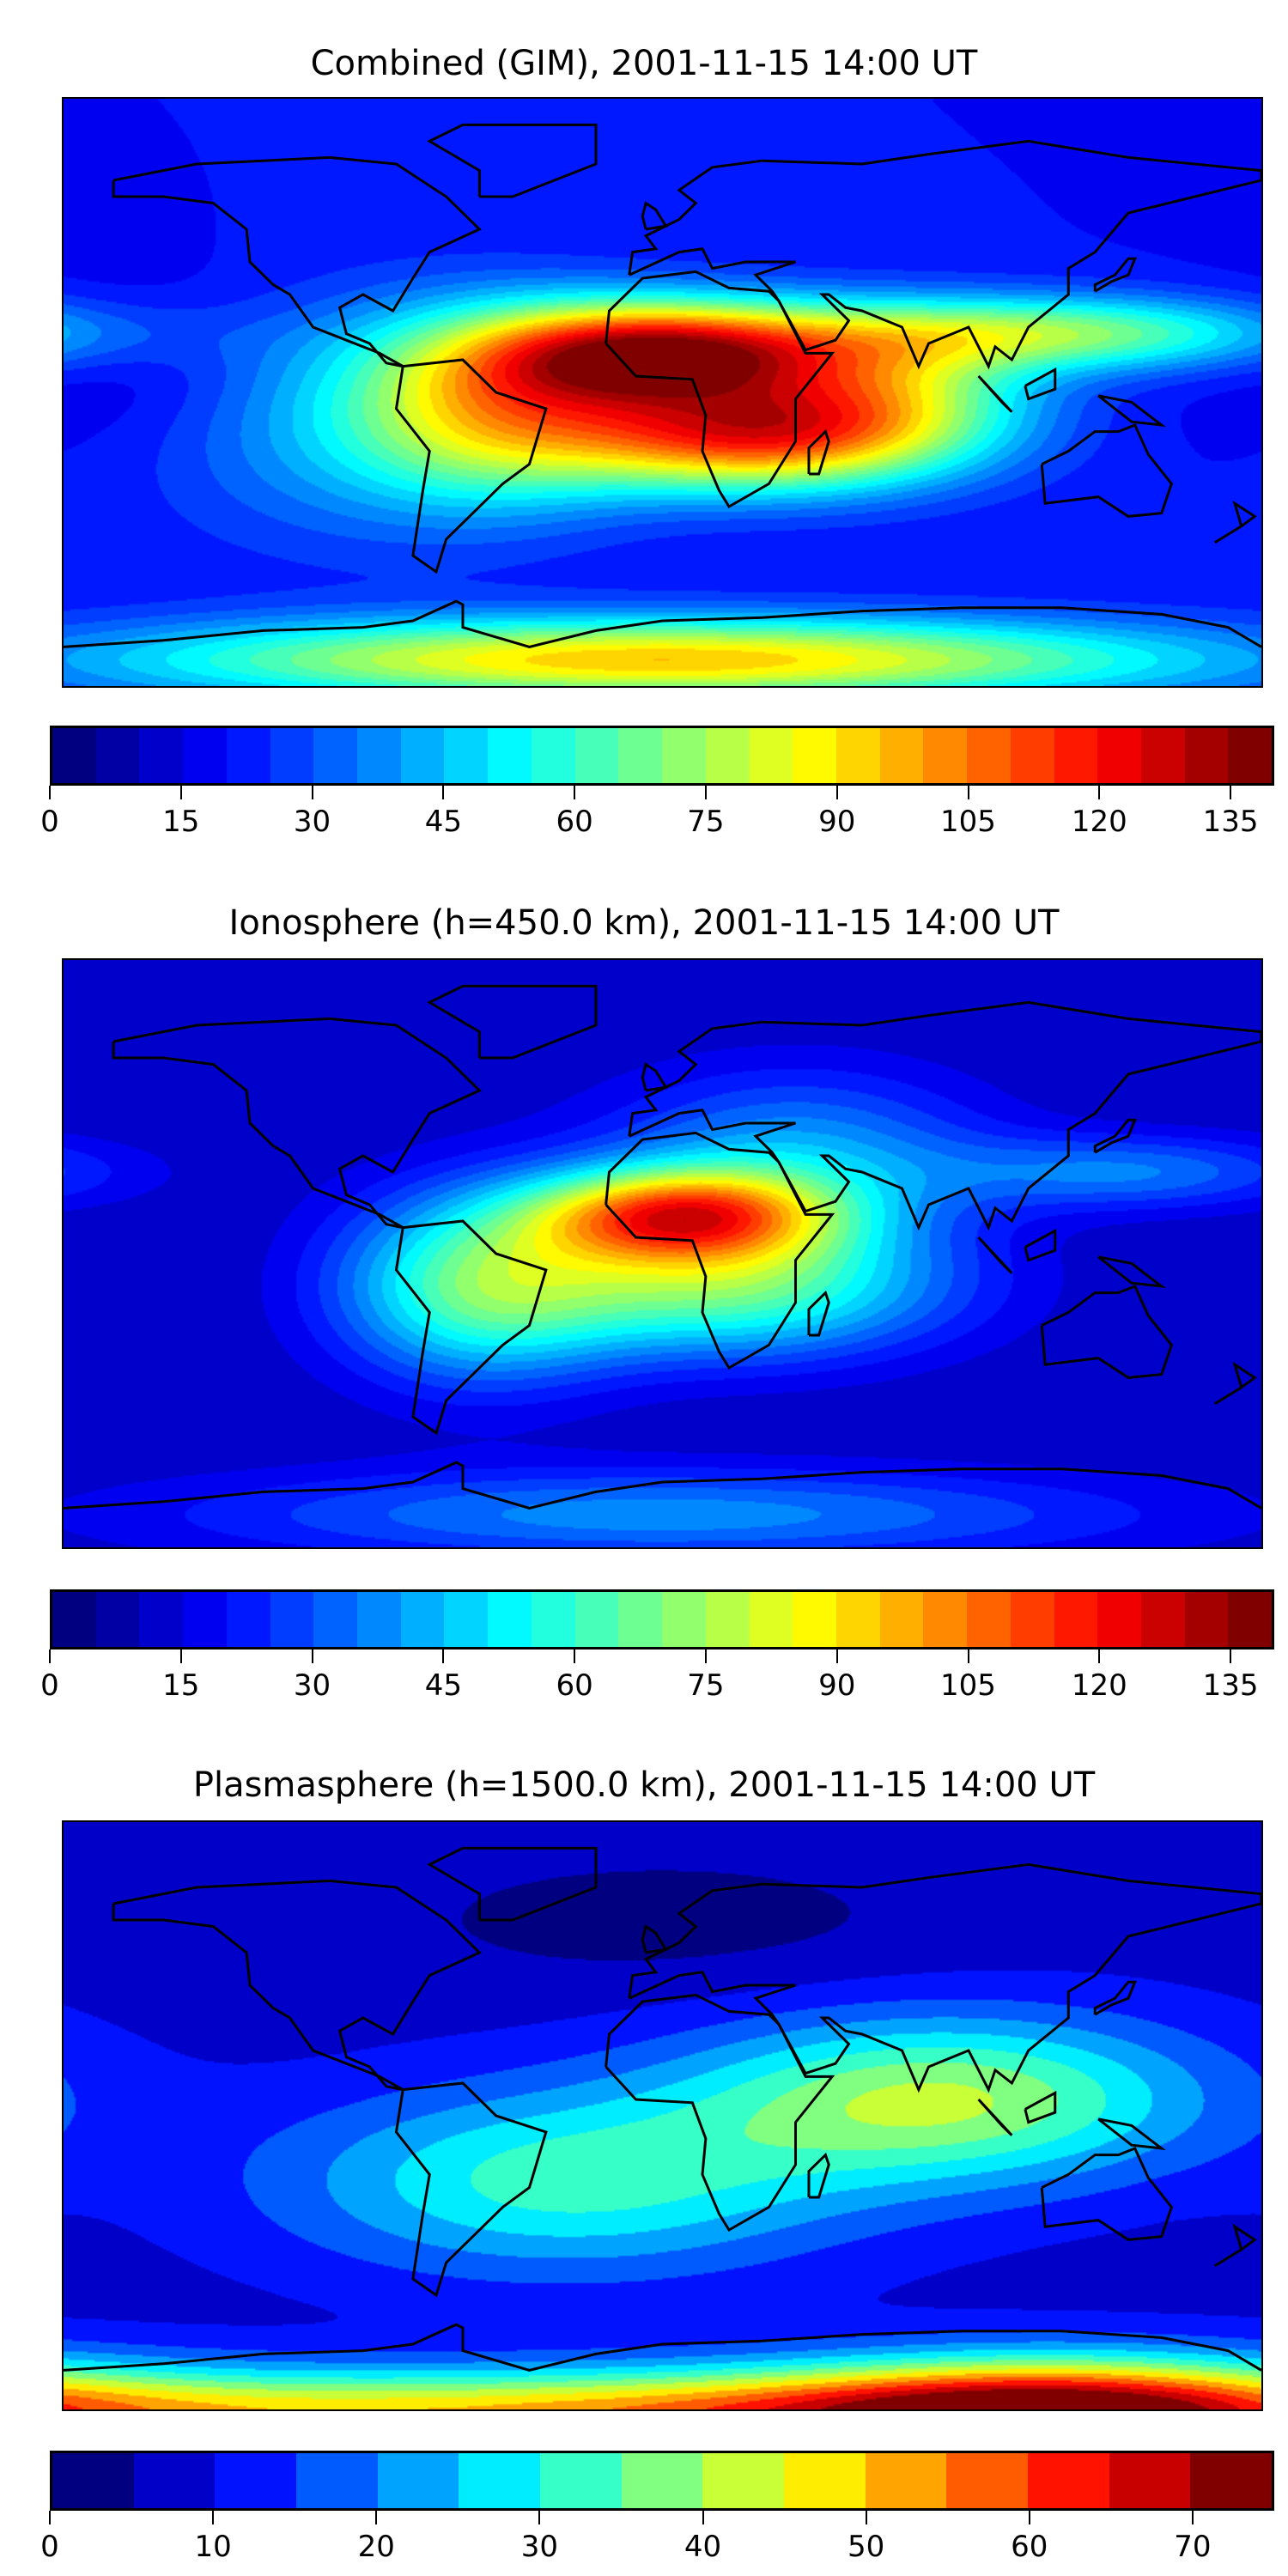  What do you see at coordinates (702, 2547) in the screenshot?
I see `colorbar-tick-label: 40` at bounding box center [702, 2547].